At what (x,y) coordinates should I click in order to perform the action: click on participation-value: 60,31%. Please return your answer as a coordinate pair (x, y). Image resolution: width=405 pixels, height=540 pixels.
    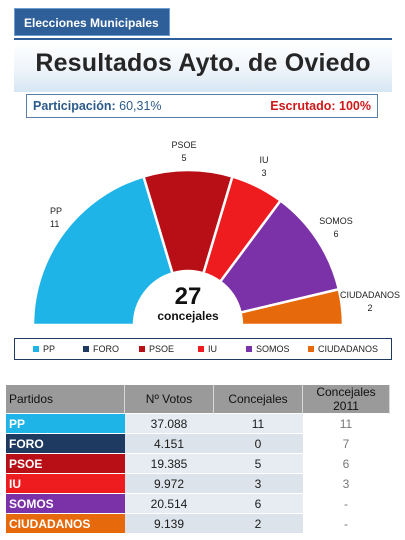
    Looking at the image, I should click on (140, 106).